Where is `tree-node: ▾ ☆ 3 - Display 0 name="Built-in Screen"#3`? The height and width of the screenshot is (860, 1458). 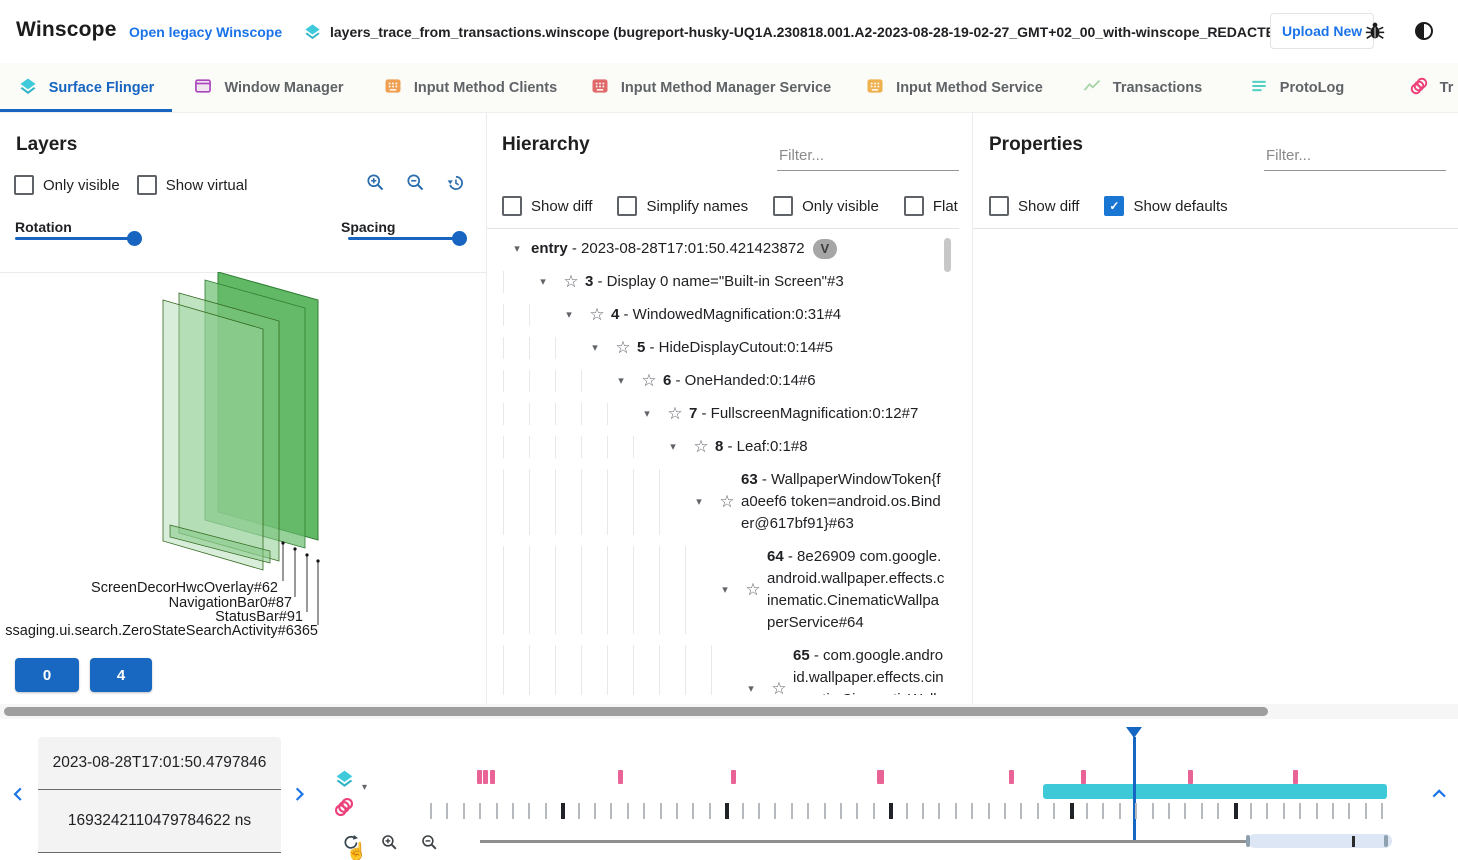
tree-node: ▾ ☆ 3 - Display 0 name="Built-in Screen"#3 is located at coordinates (724, 282).